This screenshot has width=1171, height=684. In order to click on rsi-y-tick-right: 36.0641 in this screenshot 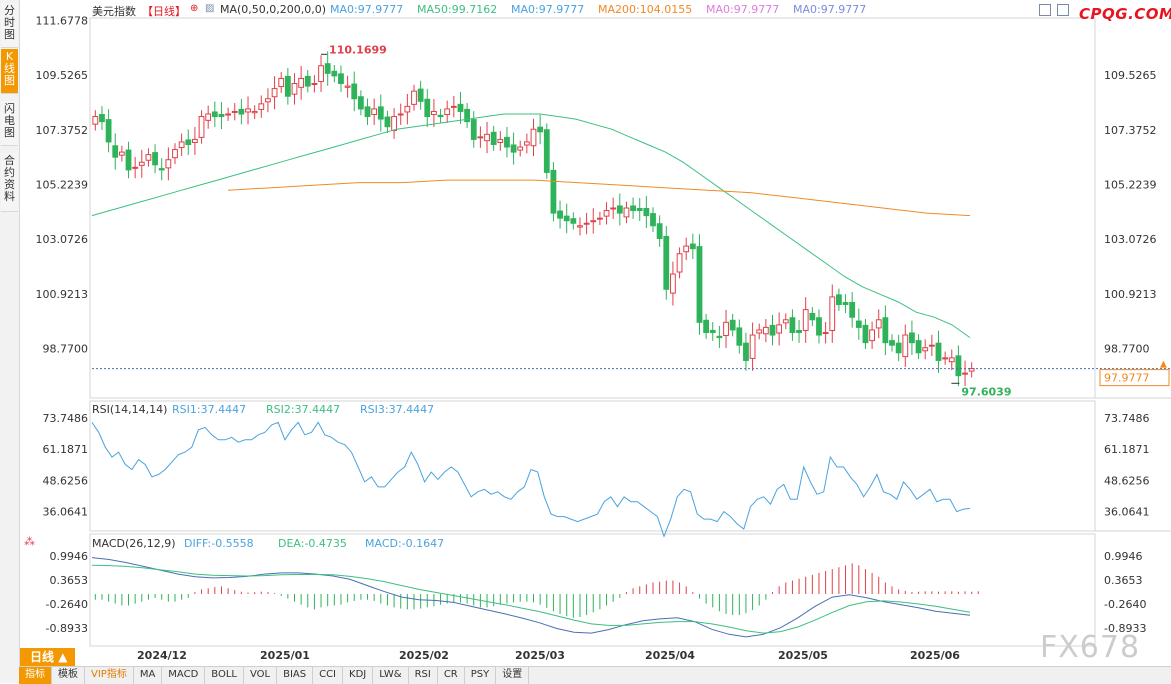, I will do `click(1127, 511)`.